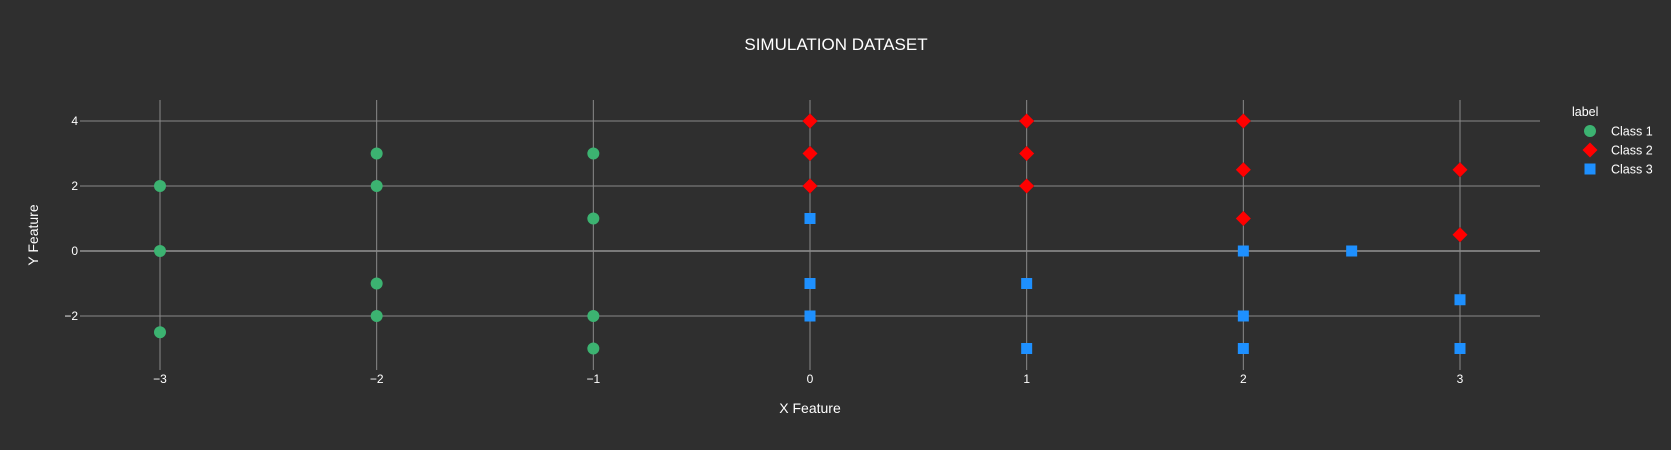 The image size is (1671, 450). I want to click on x-tick-label: −3, so click(160, 379).